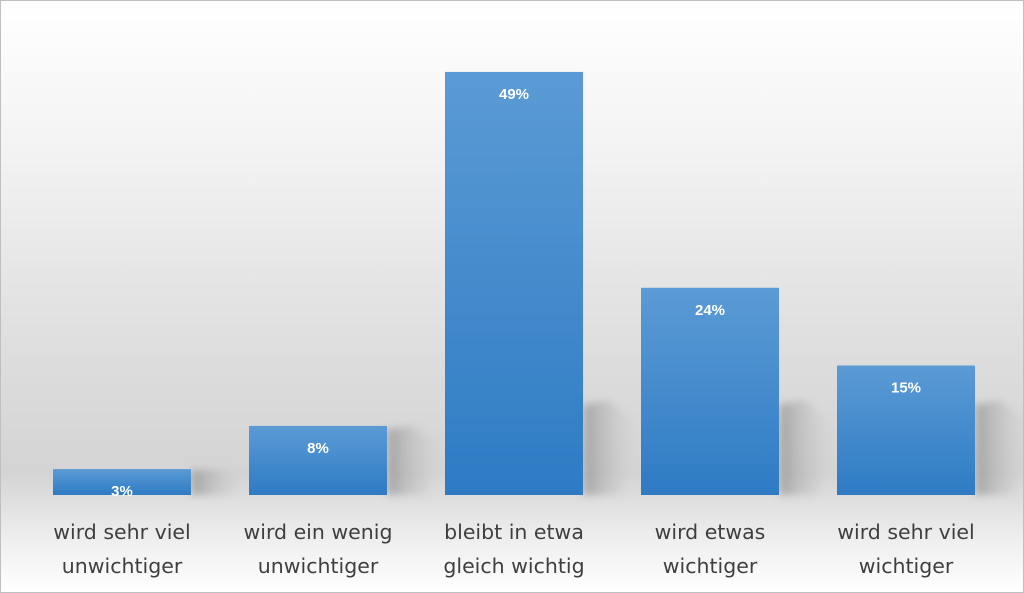 The width and height of the screenshot is (1024, 593). What do you see at coordinates (906, 566) in the screenshot?
I see `category-label-5-line-2: wichtiger` at bounding box center [906, 566].